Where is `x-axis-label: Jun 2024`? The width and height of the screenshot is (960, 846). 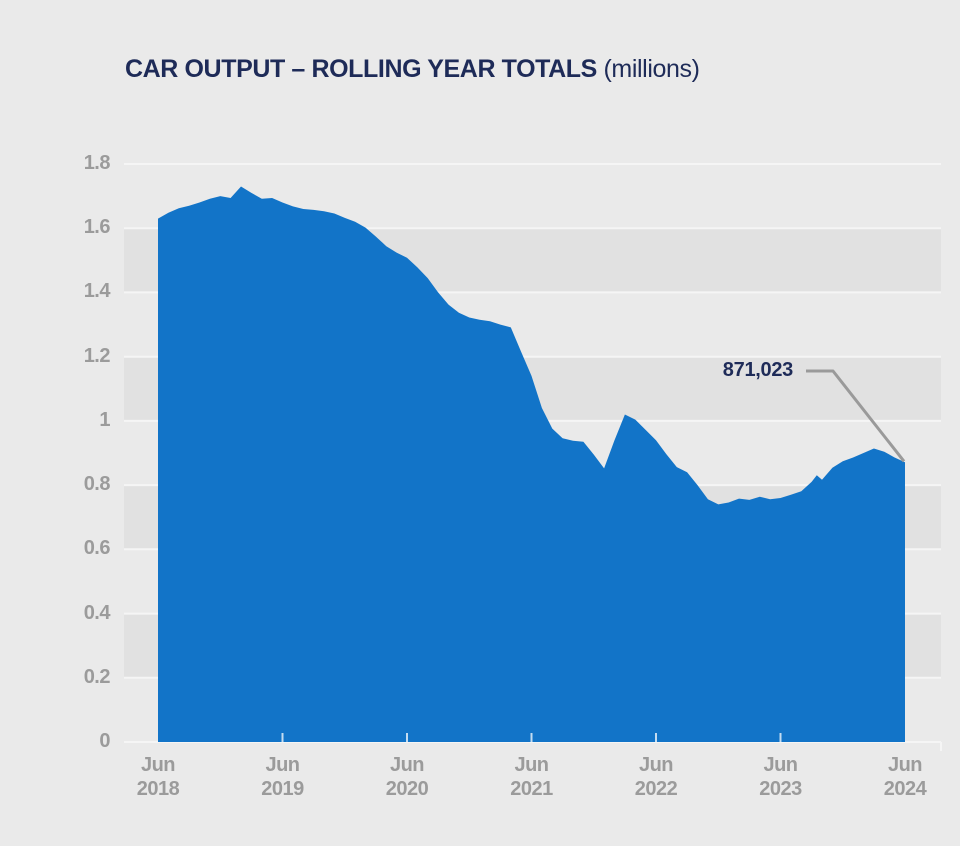
x-axis-label: Jun 2024 is located at coordinates (905, 777).